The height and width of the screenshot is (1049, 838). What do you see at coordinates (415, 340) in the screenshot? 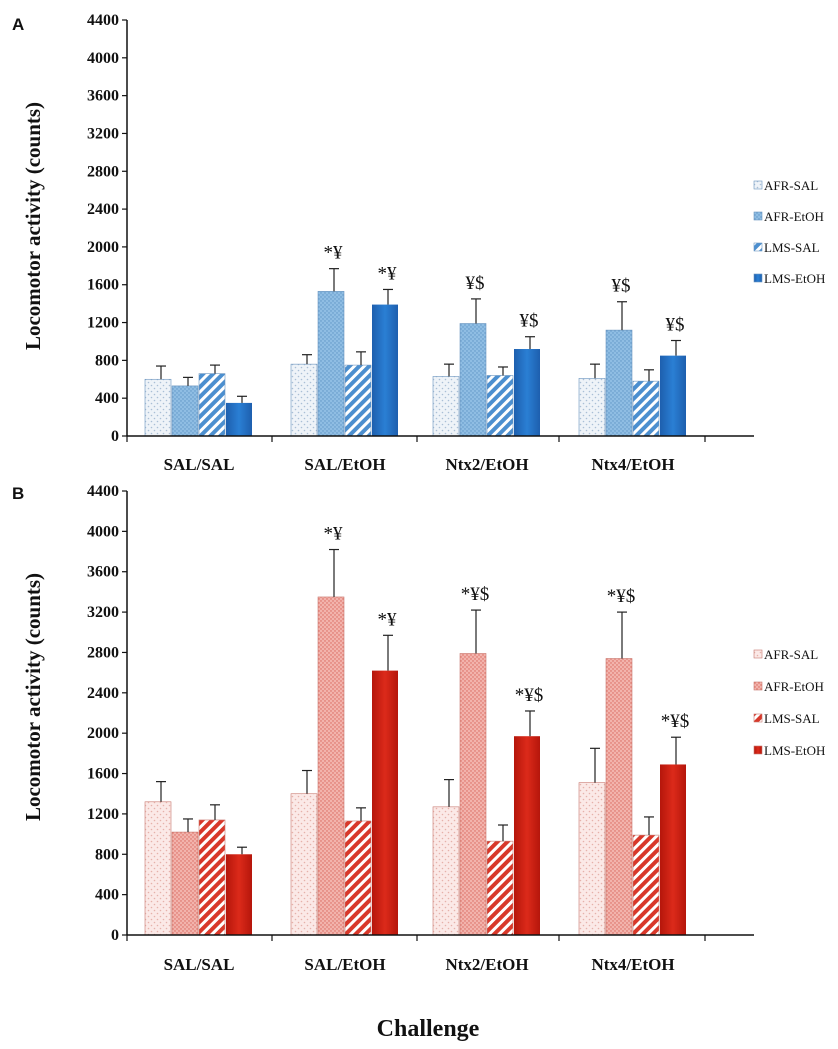
I see `panel-a-bars: *¥ ¥$ ¥$ *¥ ¥$ ¥$` at bounding box center [415, 340].